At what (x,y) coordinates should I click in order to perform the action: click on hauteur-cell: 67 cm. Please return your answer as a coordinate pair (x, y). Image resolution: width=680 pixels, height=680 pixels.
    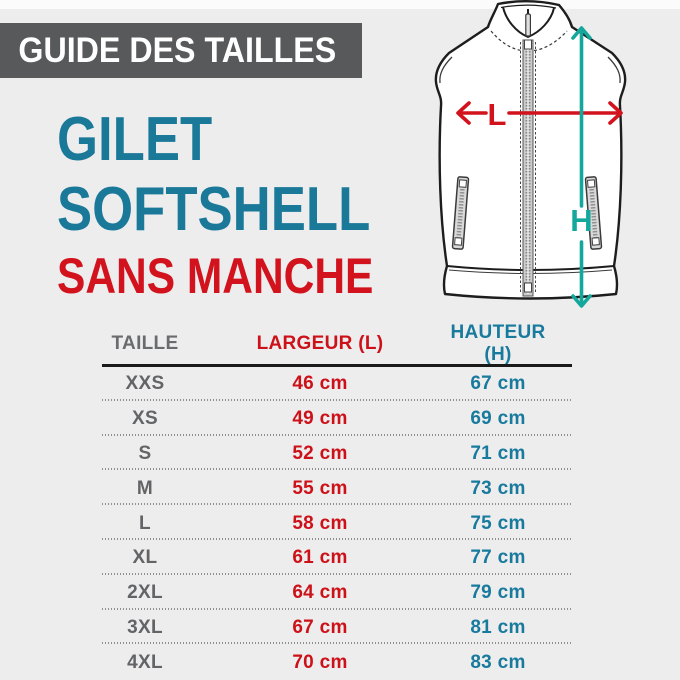
    Looking at the image, I should click on (498, 384).